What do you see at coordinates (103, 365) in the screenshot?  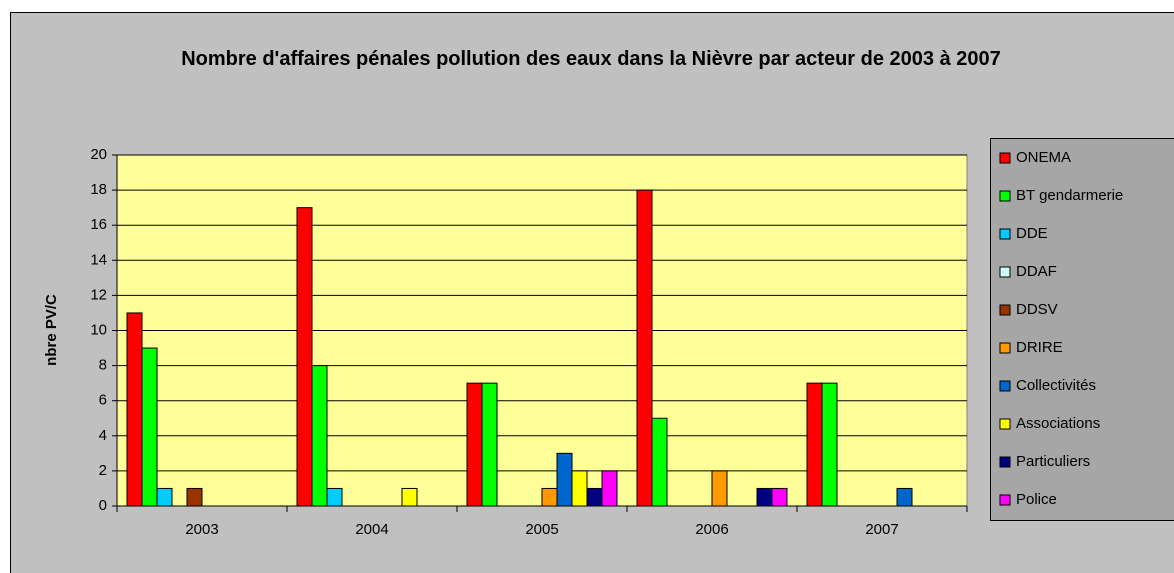 I see `y-tick-label: 8` at bounding box center [103, 365].